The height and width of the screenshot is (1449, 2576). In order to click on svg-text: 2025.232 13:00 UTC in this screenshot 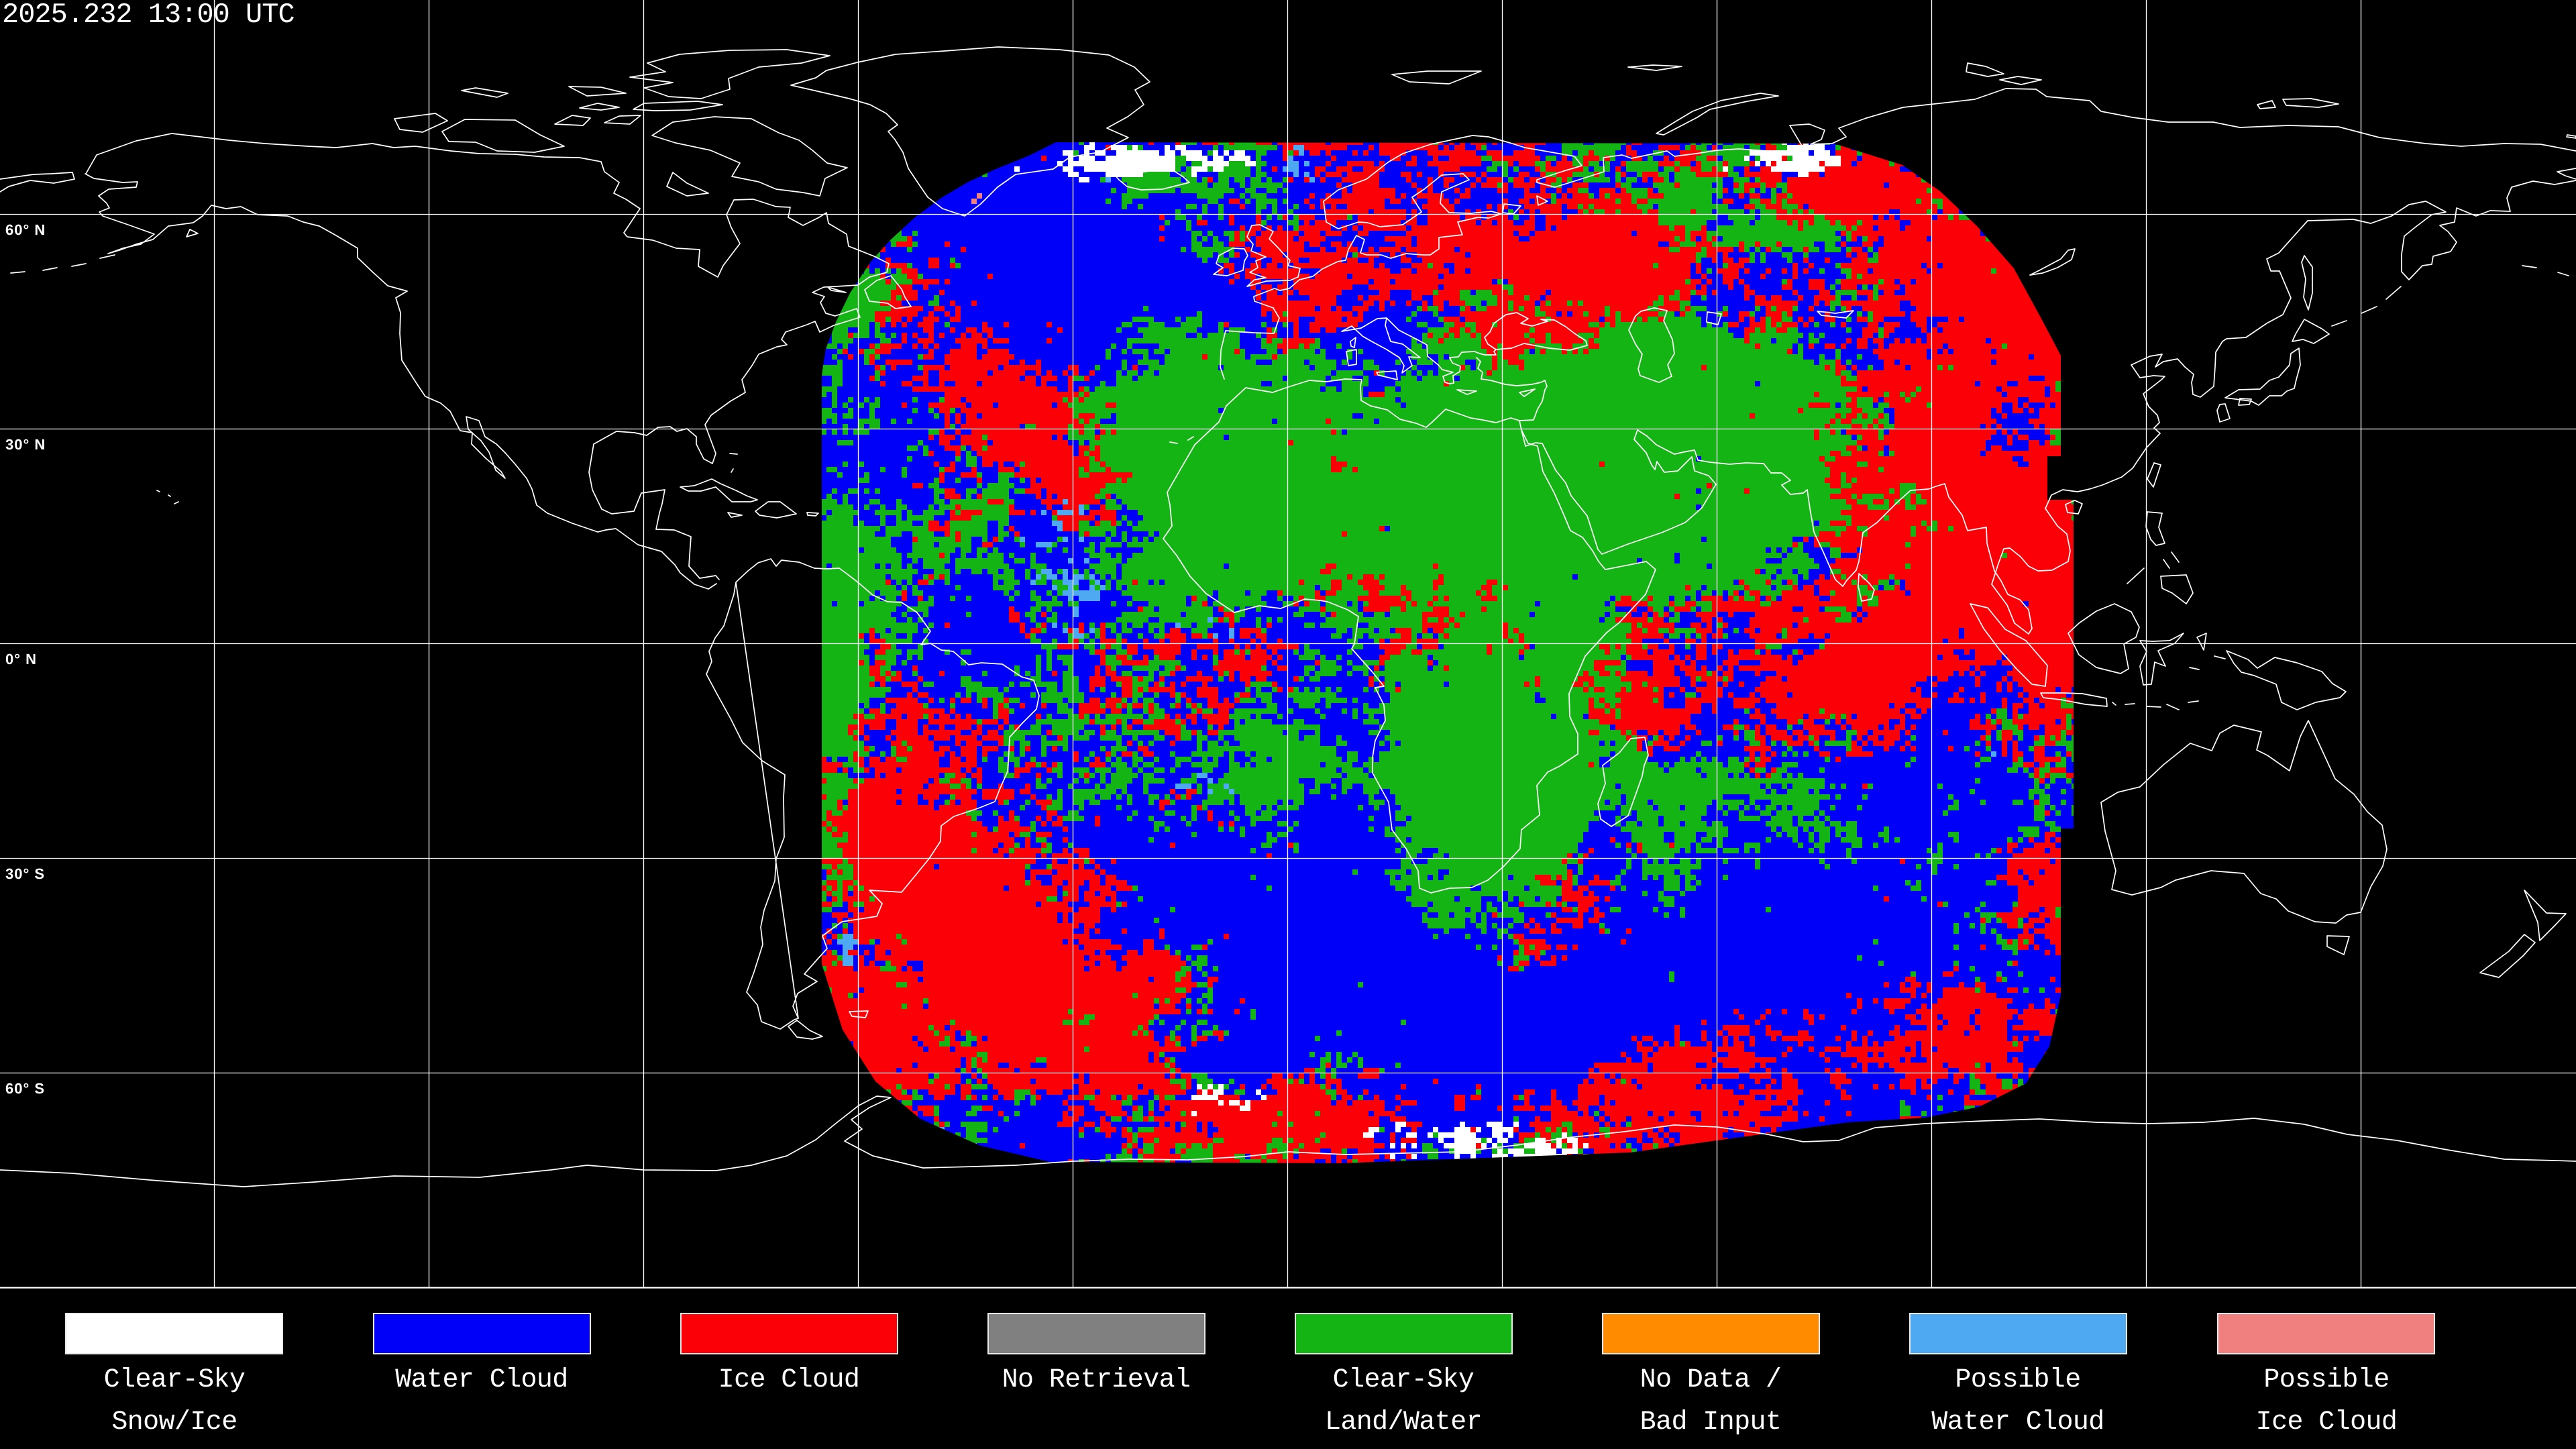, I will do `click(148, 15)`.